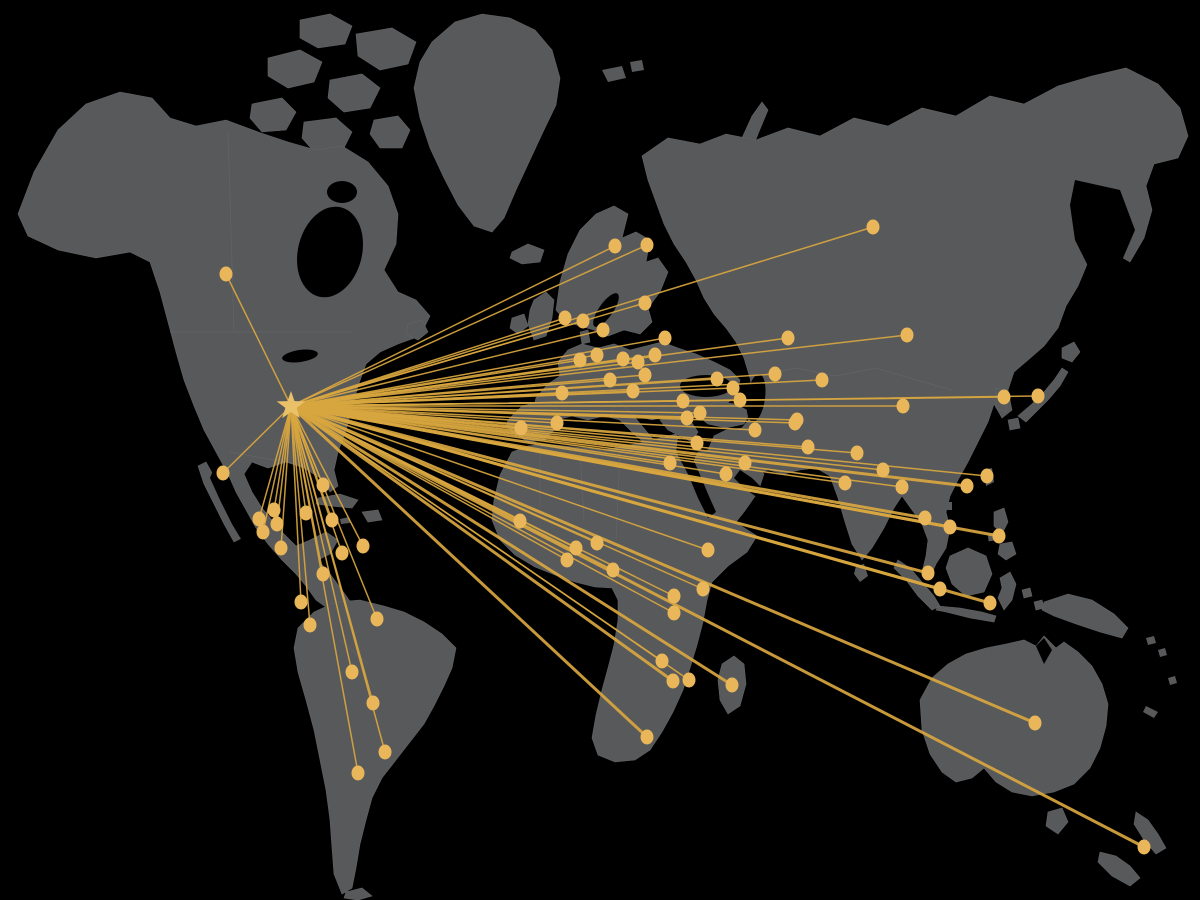 Image resolution: width=1200 pixels, height=900 pixels. Describe the element at coordinates (231, 231) in the screenshot. I see `border-canada-province` at that location.